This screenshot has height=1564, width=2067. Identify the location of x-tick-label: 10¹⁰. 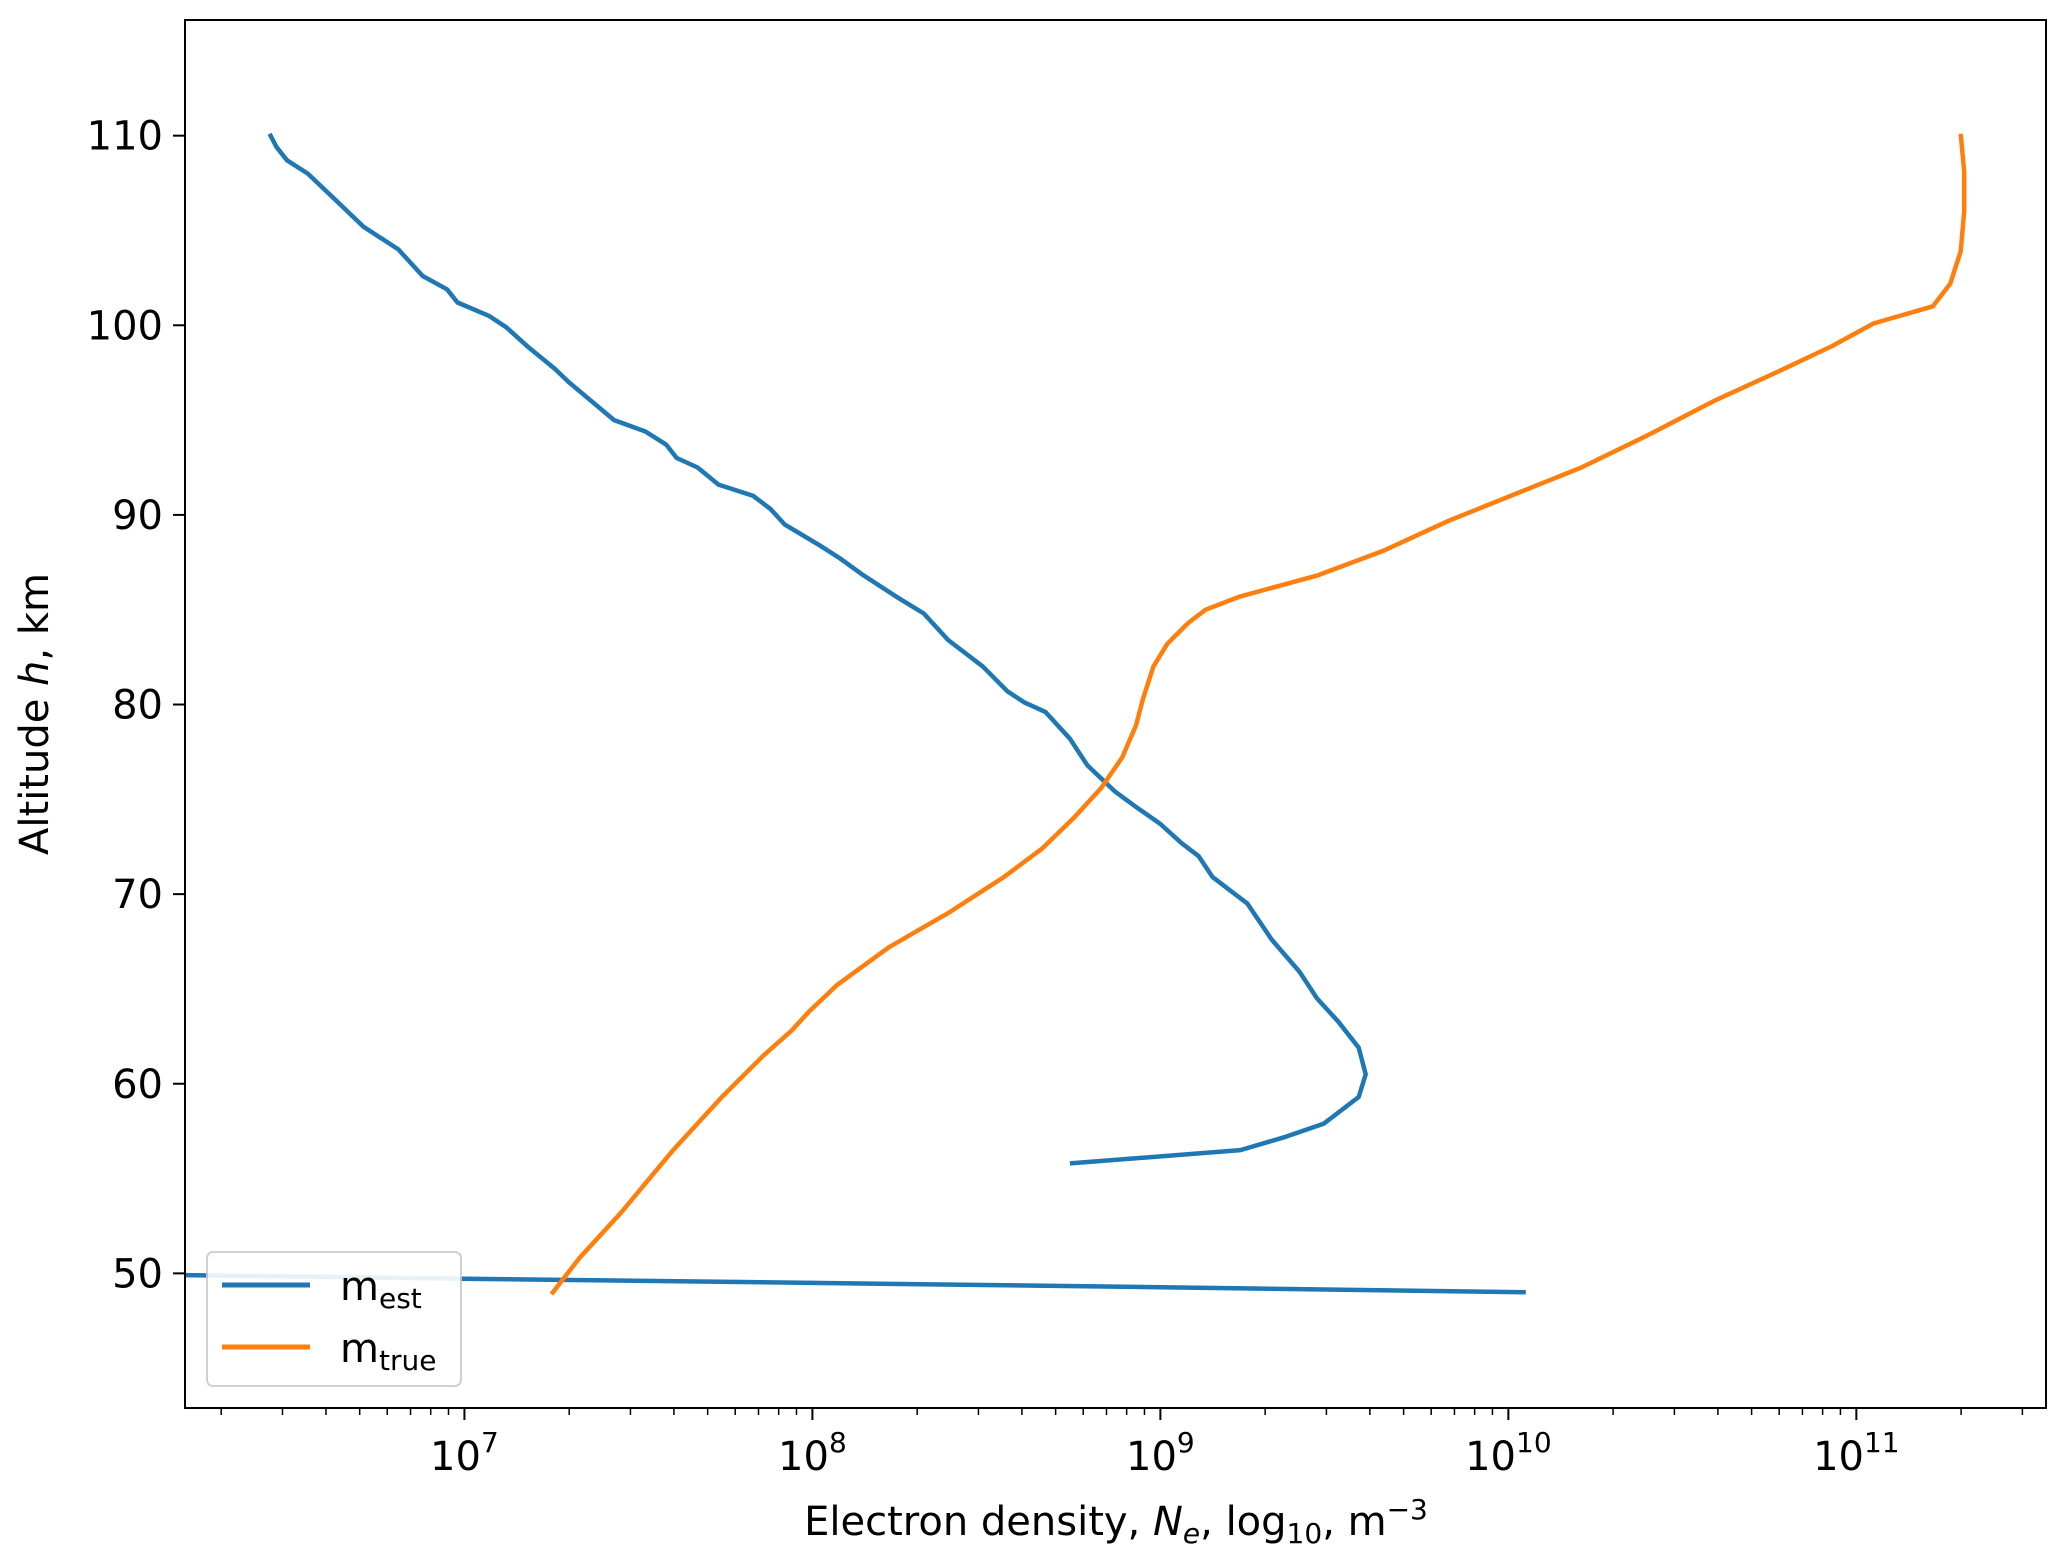
(1508, 1453).